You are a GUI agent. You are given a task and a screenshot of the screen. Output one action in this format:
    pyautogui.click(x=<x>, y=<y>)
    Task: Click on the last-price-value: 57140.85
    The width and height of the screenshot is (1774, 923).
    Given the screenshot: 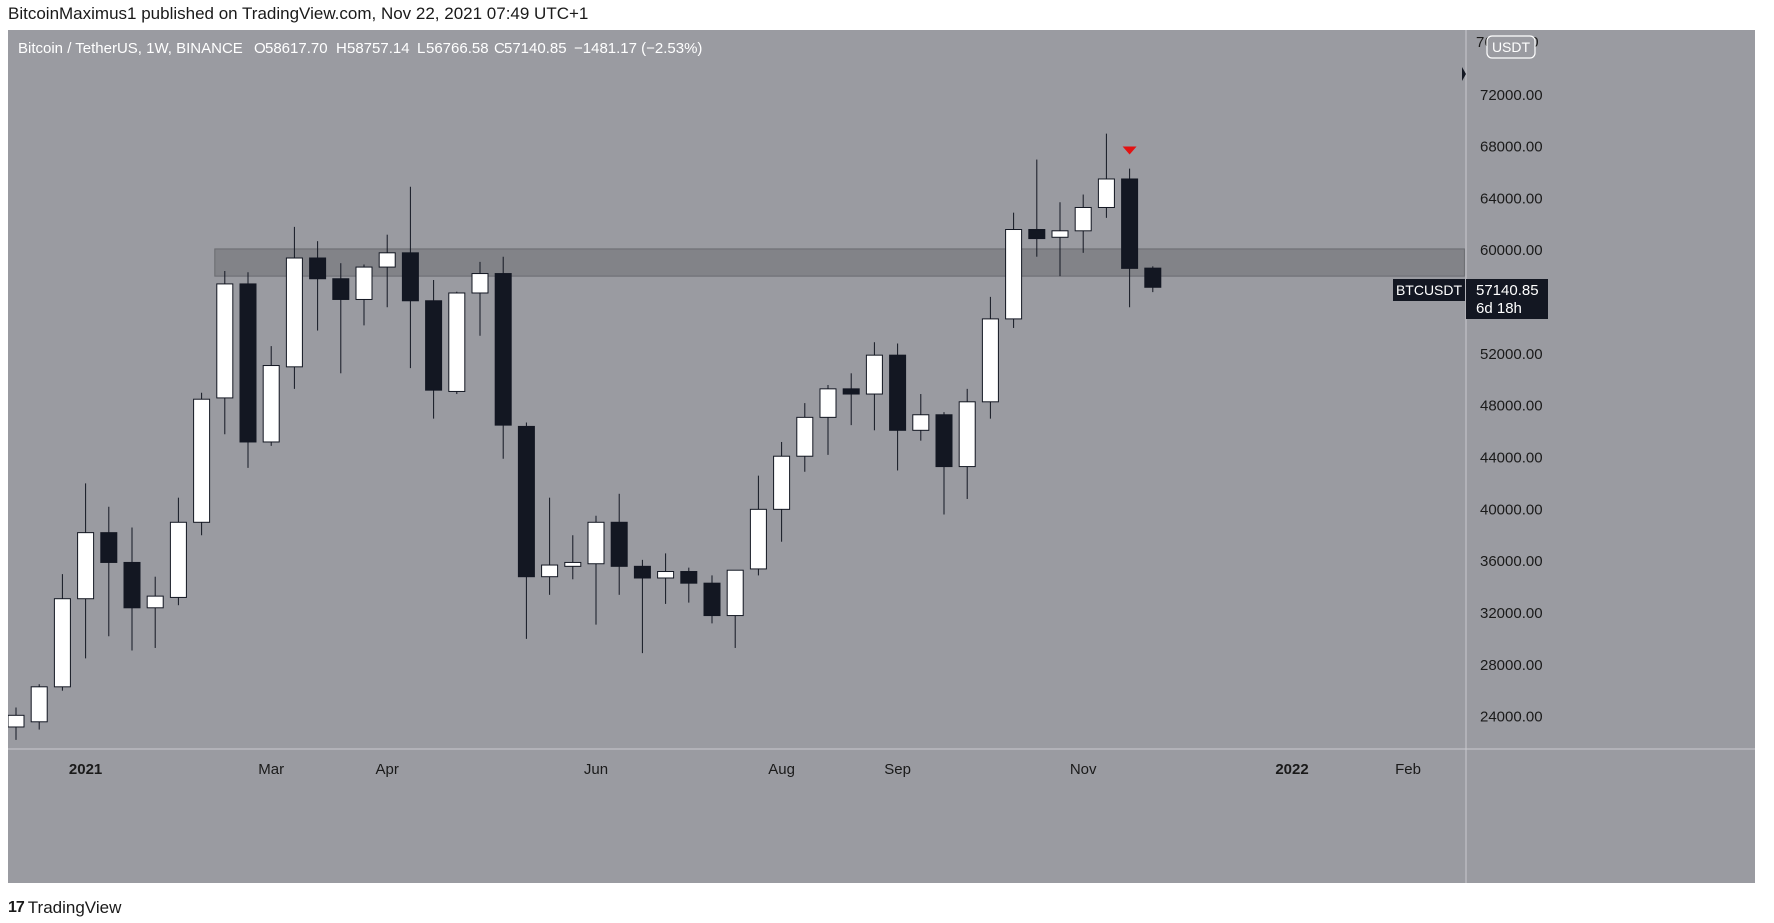 What is the action you would take?
    pyautogui.click(x=1507, y=290)
    